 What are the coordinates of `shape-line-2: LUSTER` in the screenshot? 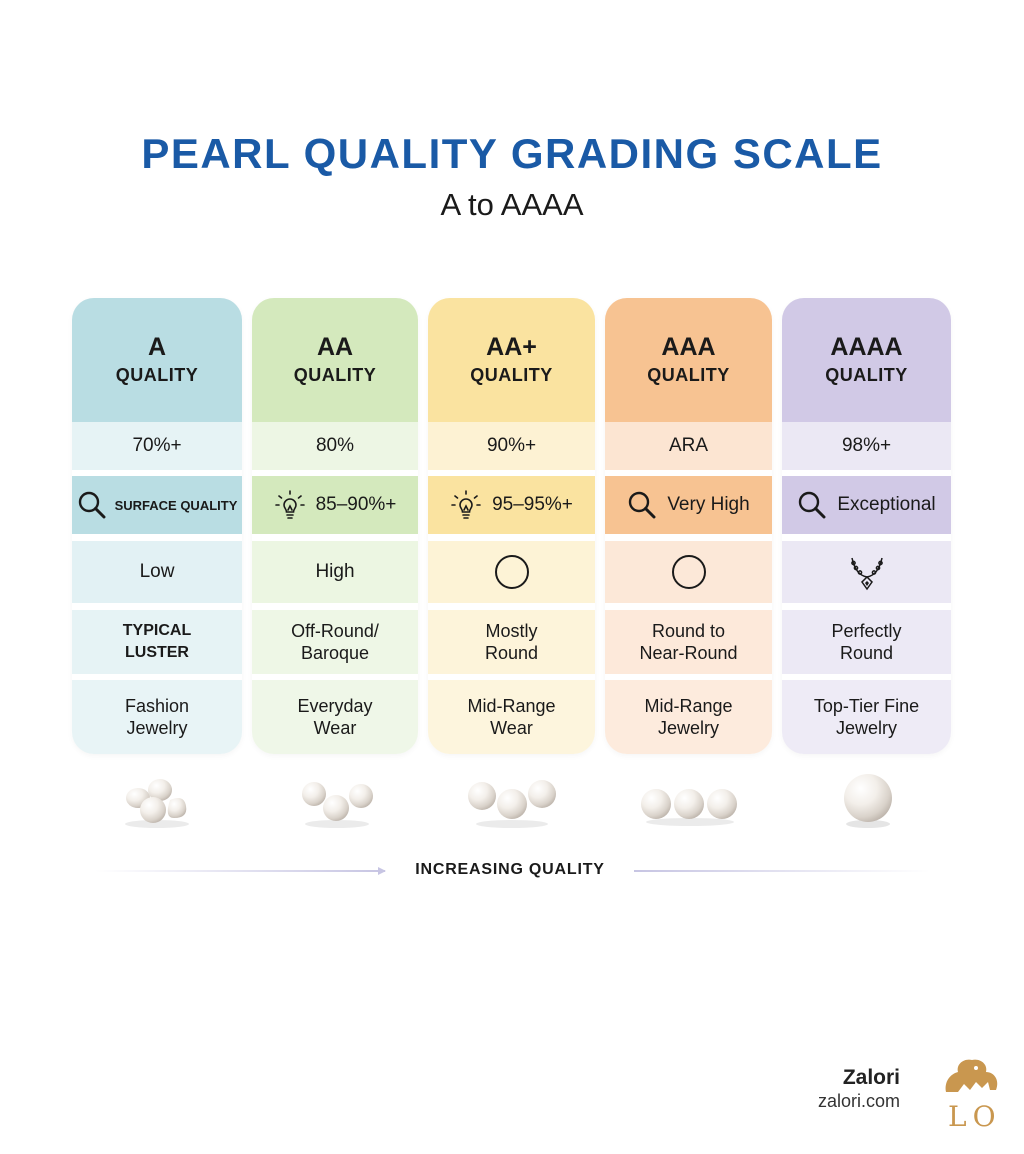 It's located at (156, 652).